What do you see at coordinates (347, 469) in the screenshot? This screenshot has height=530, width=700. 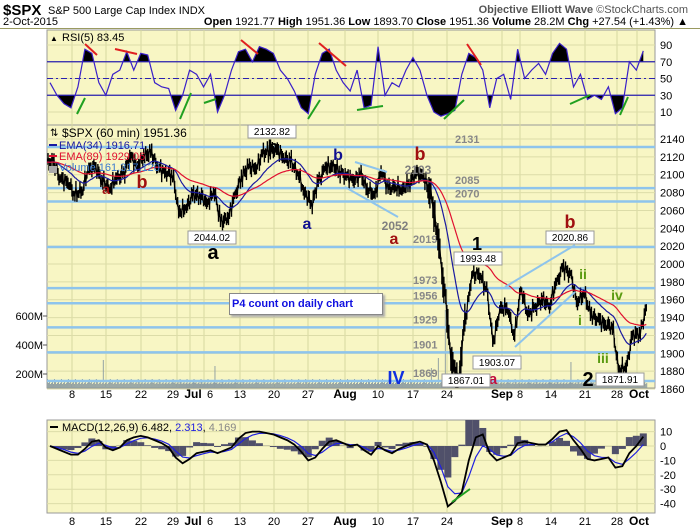 I see `macd-line` at bounding box center [347, 469].